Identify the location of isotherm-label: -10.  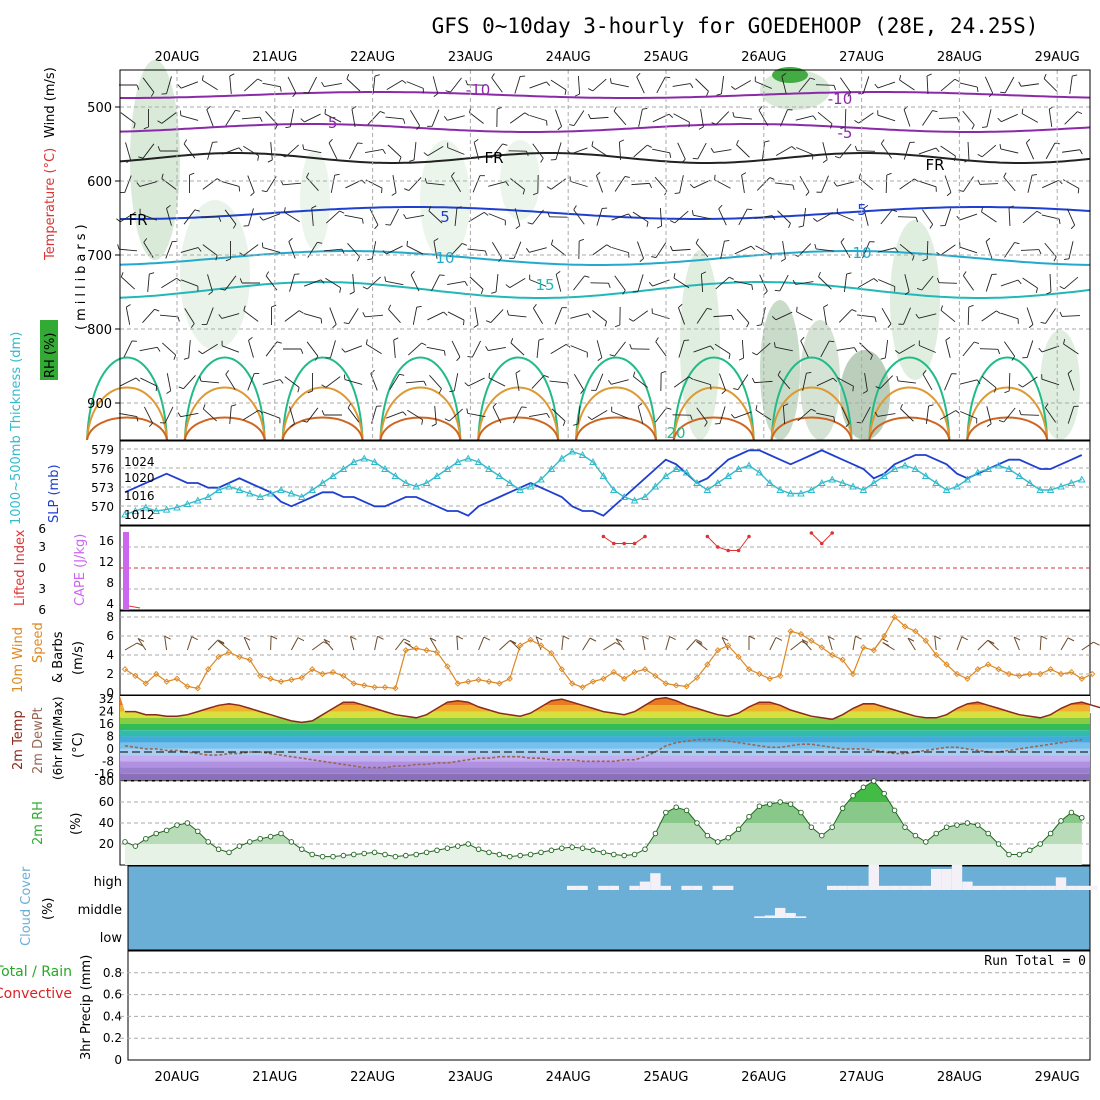
(478, 90).